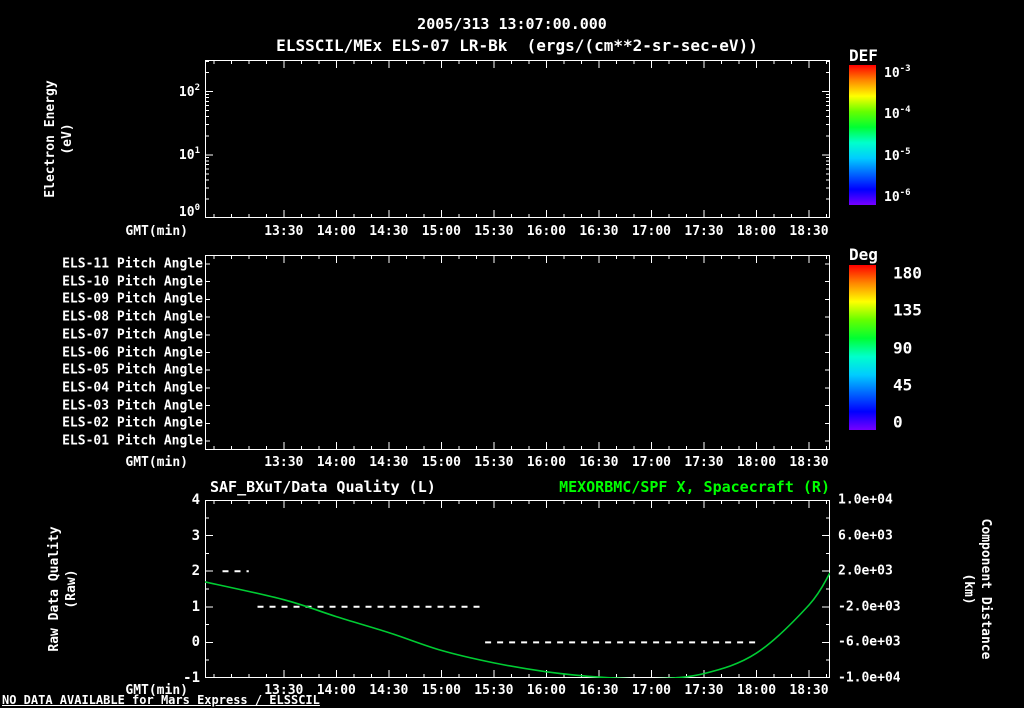 The image size is (1024, 708). I want to click on energy-axis-label-line2: (eV), so click(67, 139).